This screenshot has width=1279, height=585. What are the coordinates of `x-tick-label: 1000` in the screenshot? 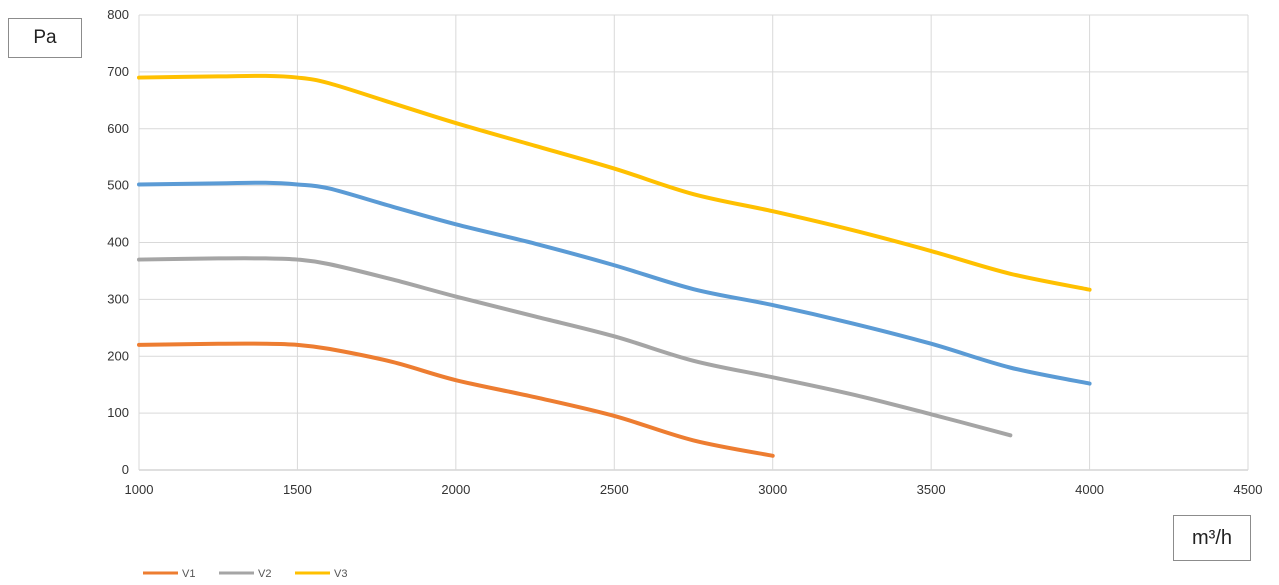 It's located at (139, 489).